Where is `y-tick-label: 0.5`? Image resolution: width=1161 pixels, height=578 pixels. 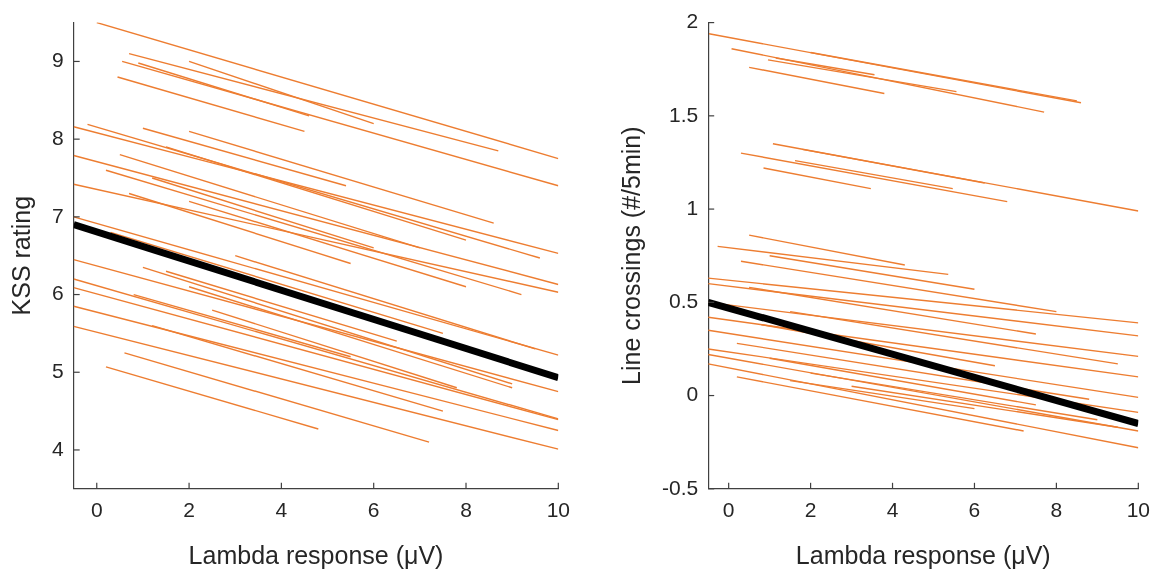 y-tick-label: 0.5 is located at coordinates (683, 301).